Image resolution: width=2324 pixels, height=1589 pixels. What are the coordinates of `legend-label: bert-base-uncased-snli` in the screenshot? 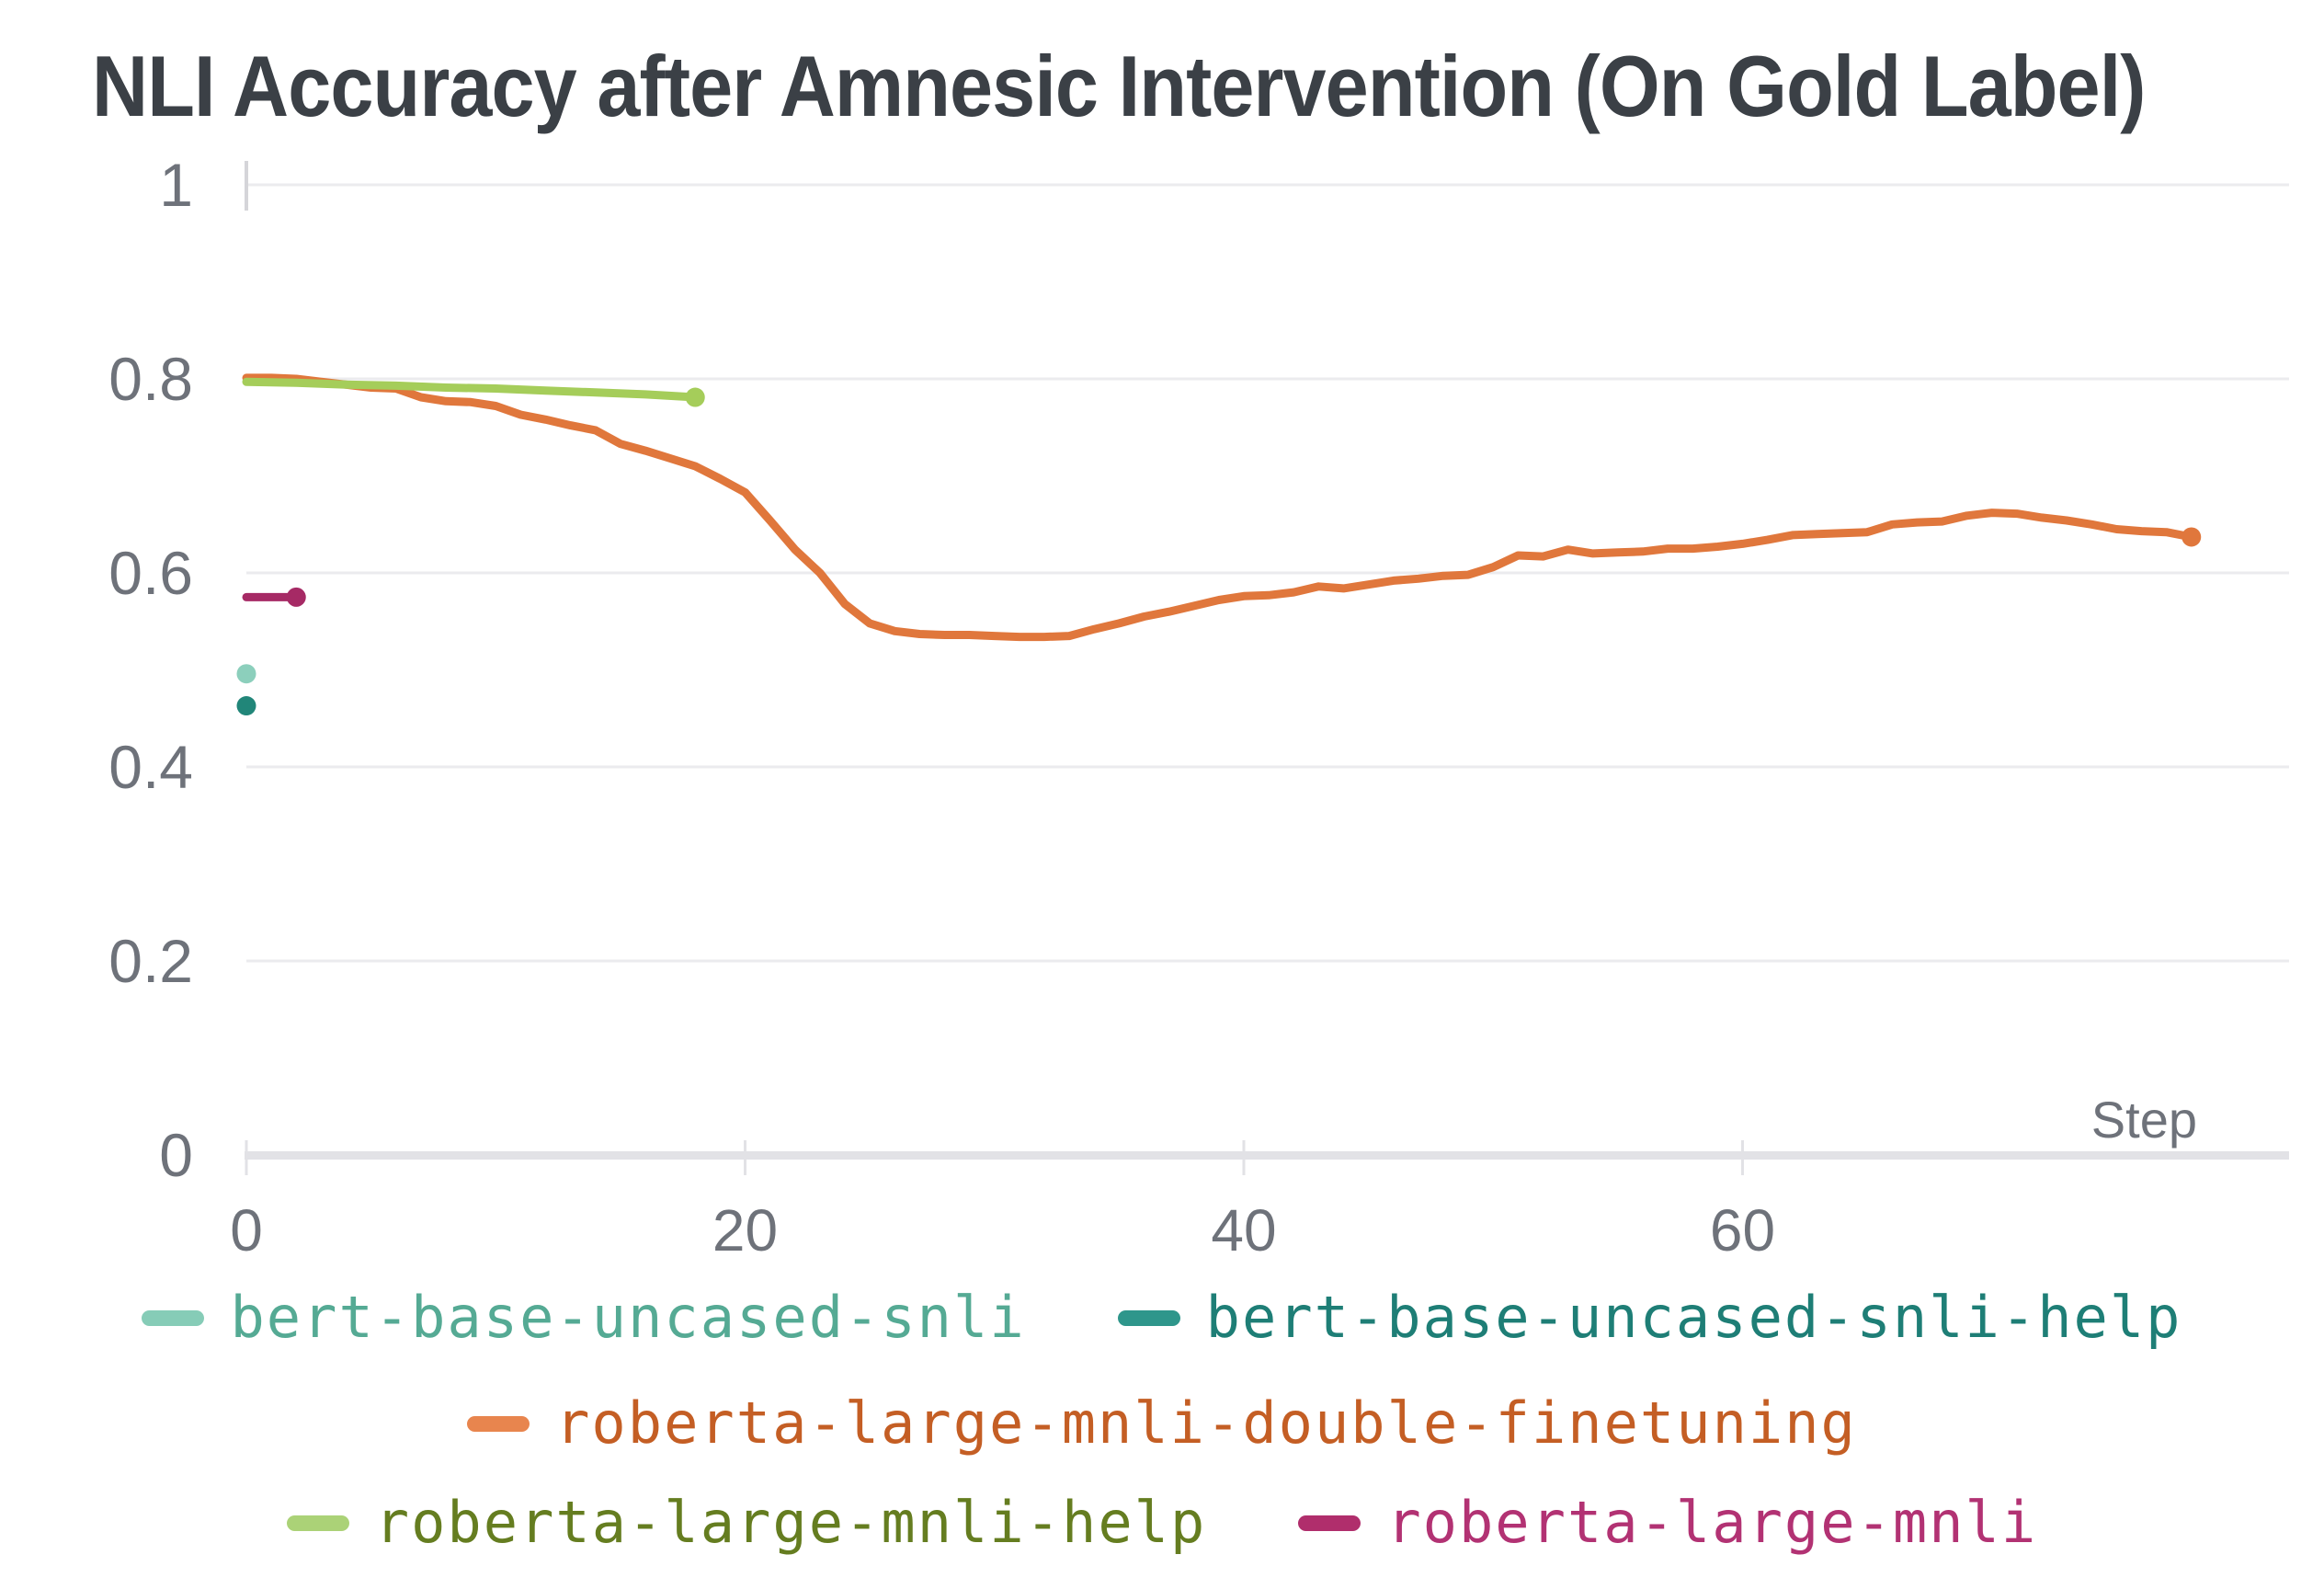 It's located at (628, 1318).